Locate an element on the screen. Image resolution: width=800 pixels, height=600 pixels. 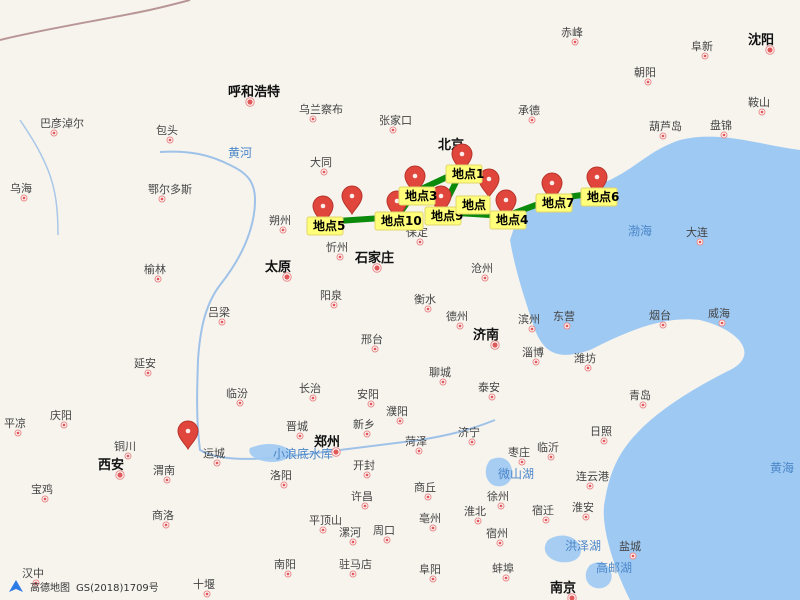
city-label: 德州 is located at coordinates (457, 316).